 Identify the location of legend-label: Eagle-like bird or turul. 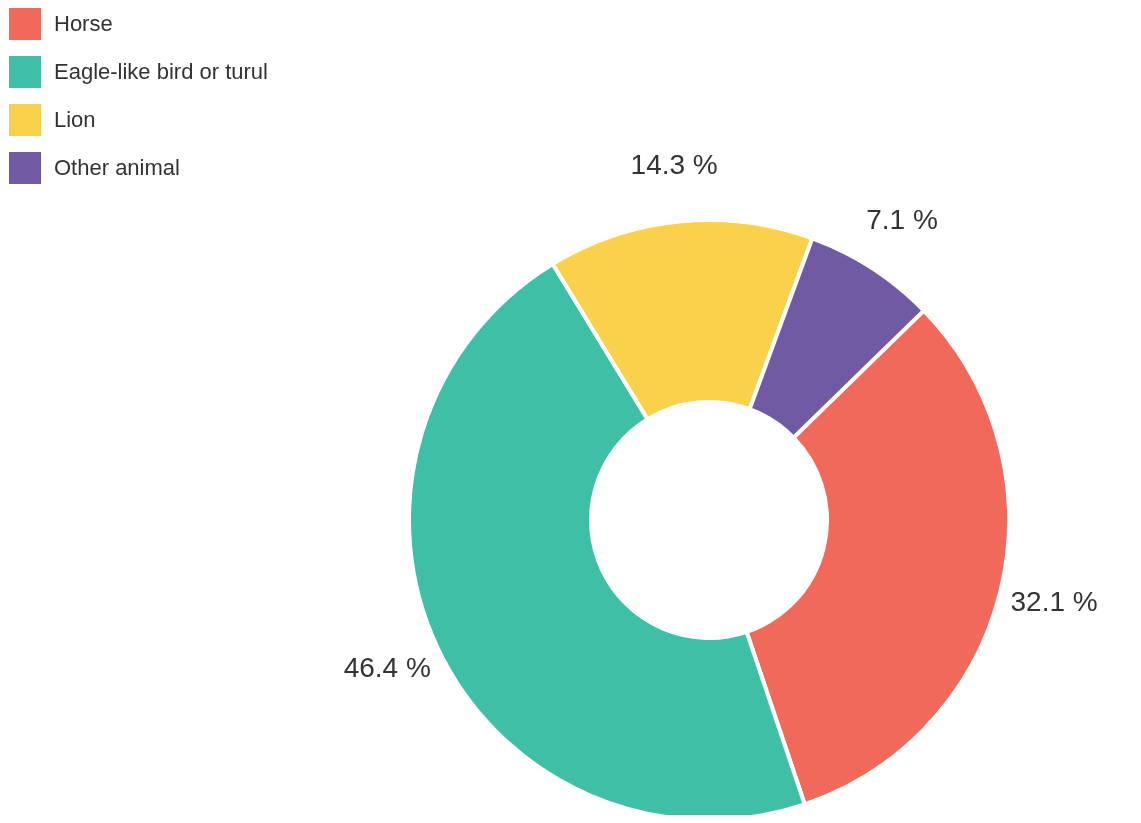
(161, 71).